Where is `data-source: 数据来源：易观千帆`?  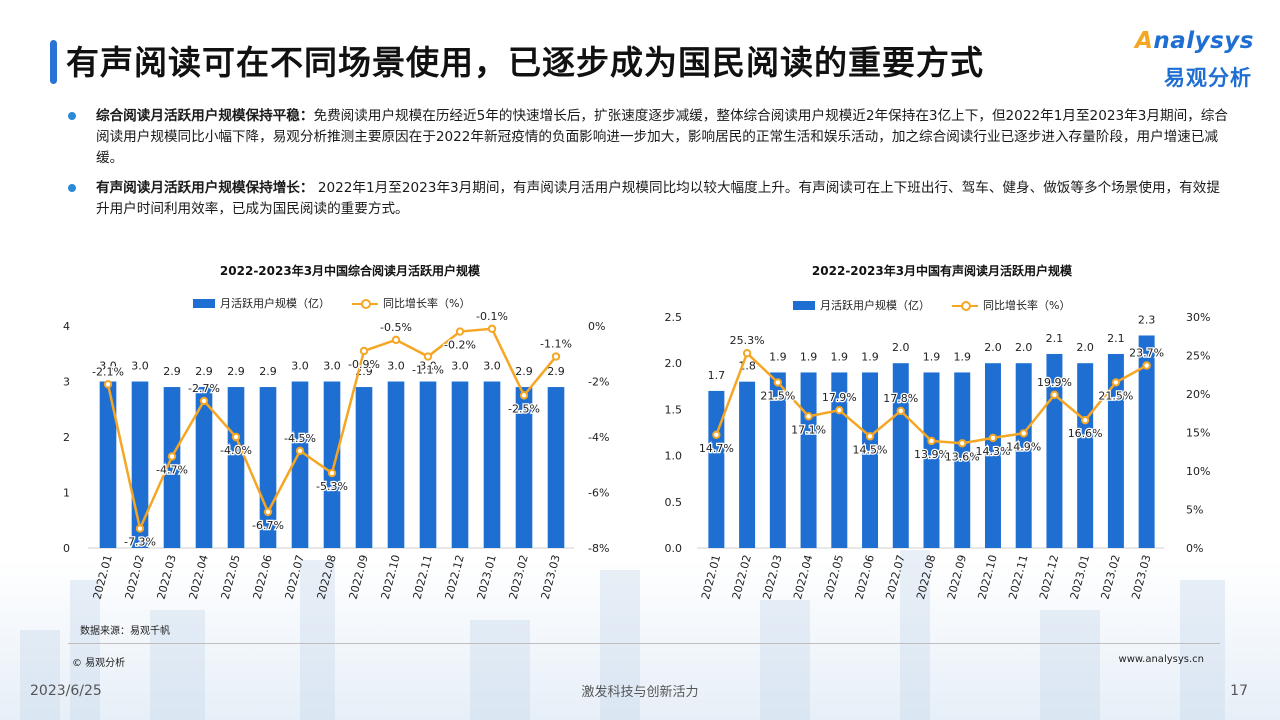
data-source: 数据来源：易观千帆 is located at coordinates (125, 631).